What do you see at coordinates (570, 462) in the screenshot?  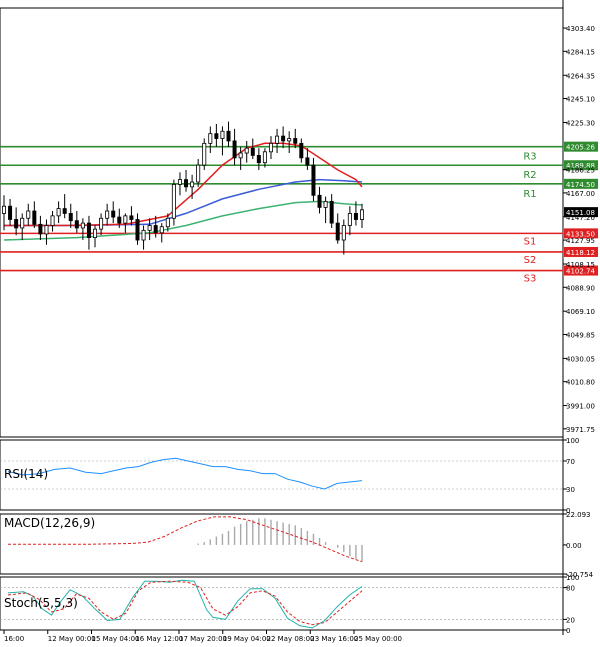 I see `rsi-tick-label: 70` at bounding box center [570, 462].